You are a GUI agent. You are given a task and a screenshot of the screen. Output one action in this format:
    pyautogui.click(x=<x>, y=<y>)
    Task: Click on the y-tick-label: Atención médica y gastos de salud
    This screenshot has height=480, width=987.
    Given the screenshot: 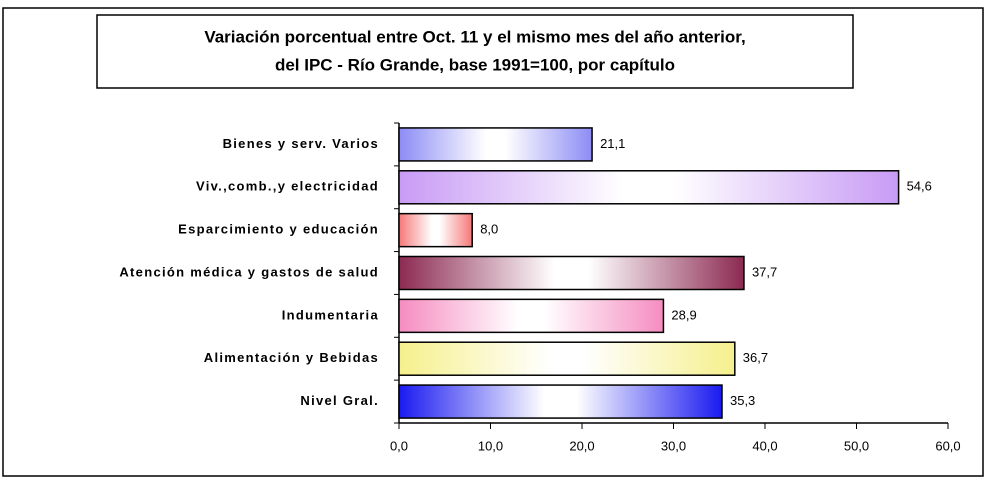 What is the action you would take?
    pyautogui.click(x=249, y=271)
    